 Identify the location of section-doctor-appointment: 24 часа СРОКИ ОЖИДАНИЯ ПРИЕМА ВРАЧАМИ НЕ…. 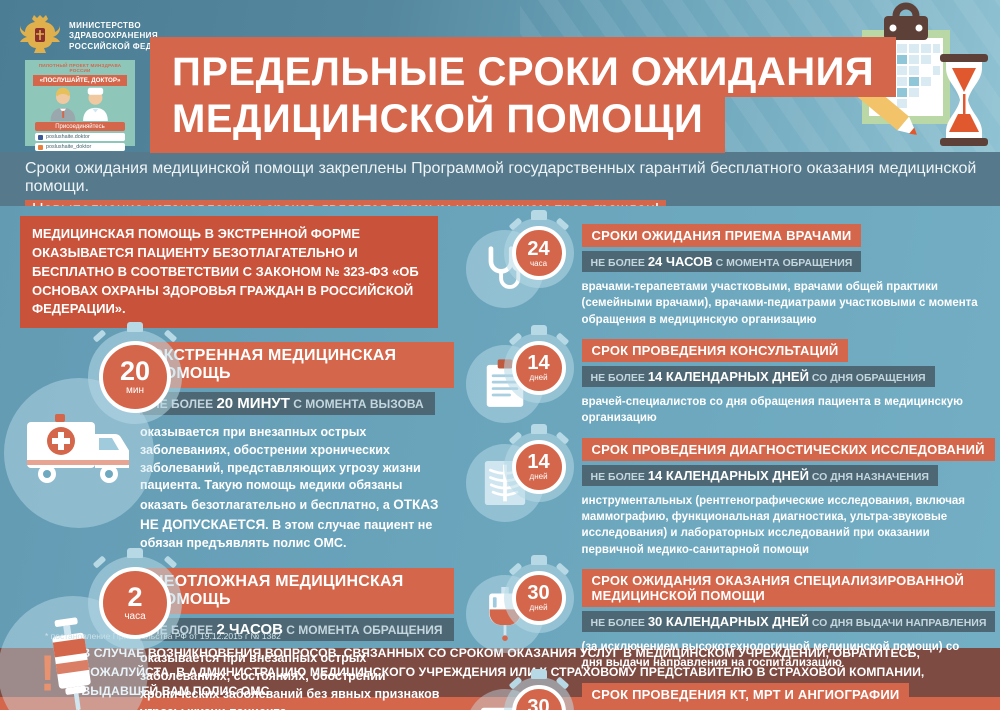
(730, 269).